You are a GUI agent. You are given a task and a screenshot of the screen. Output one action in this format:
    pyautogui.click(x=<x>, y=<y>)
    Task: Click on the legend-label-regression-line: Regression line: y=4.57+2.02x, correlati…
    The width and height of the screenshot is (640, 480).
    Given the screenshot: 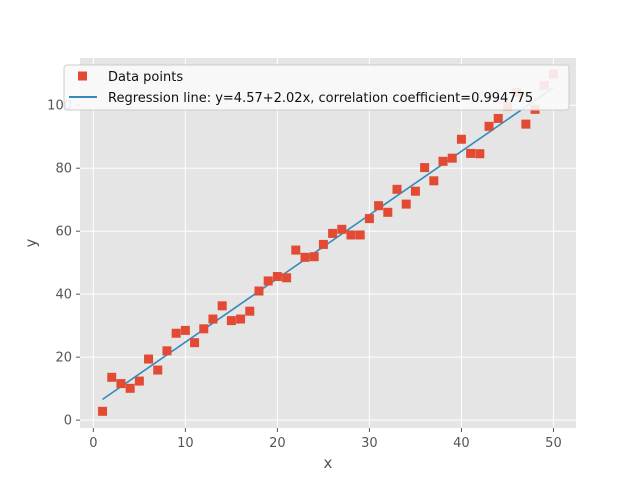 What is the action you would take?
    pyautogui.click(x=320, y=98)
    